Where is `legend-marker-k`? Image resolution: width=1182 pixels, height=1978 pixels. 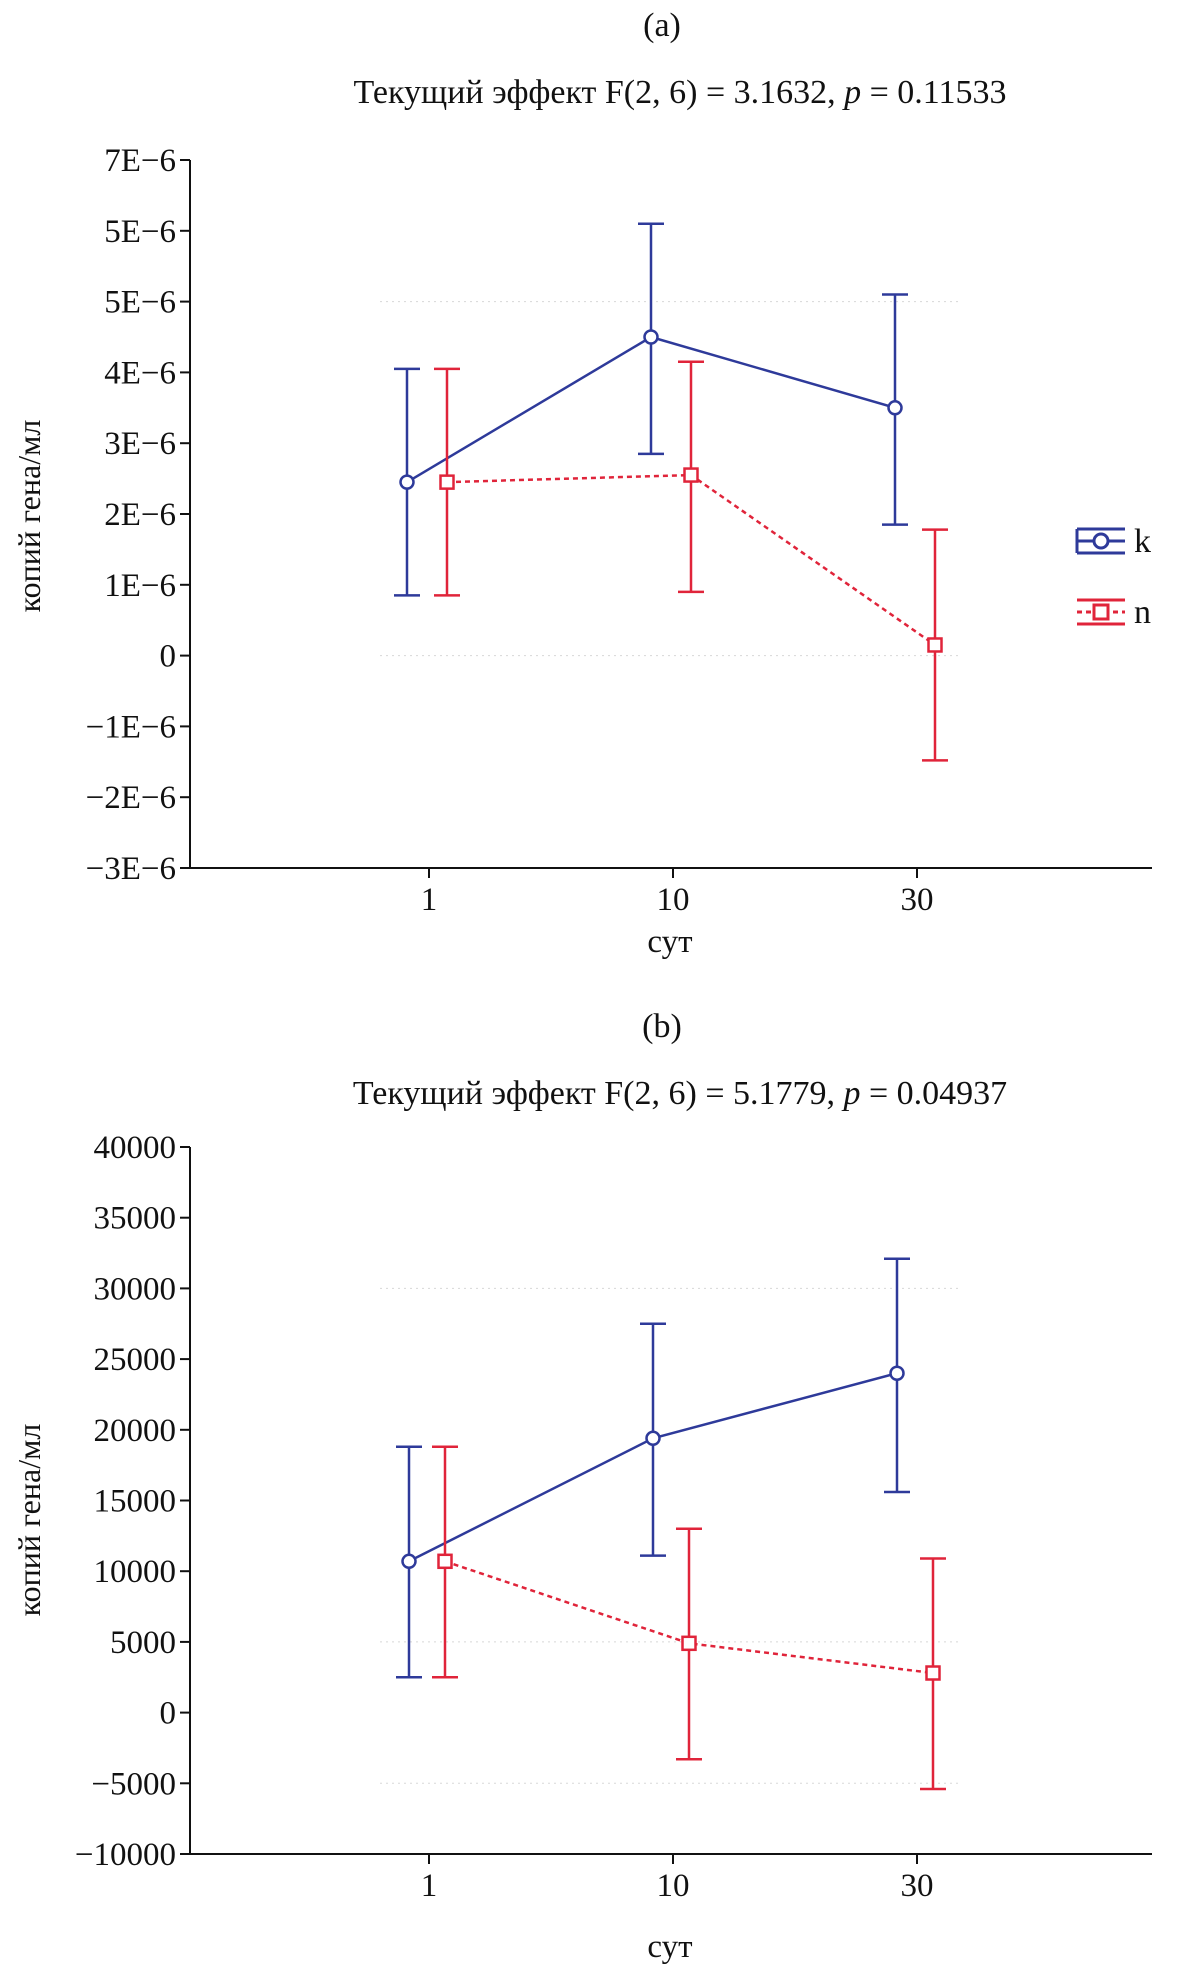
legend-marker-k is located at coordinates (1101, 541).